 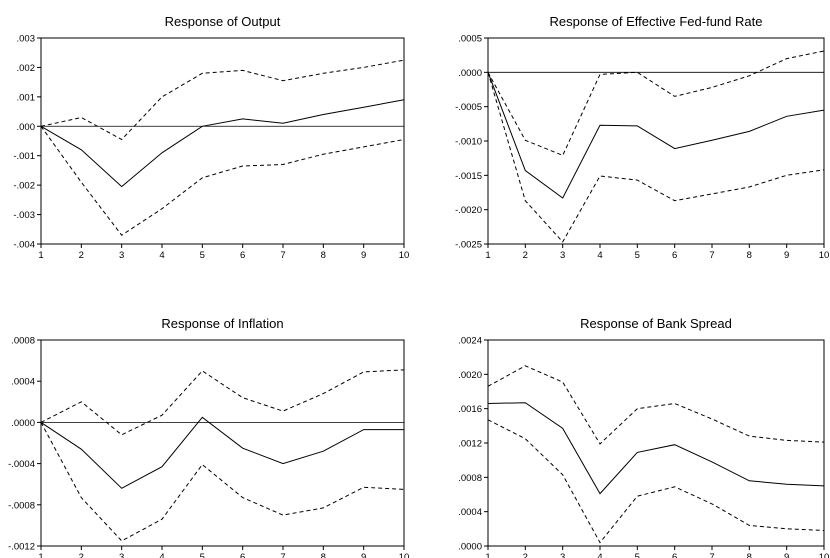 What do you see at coordinates (24, 186) in the screenshot?
I see `y-tick-label: -.002` at bounding box center [24, 186].